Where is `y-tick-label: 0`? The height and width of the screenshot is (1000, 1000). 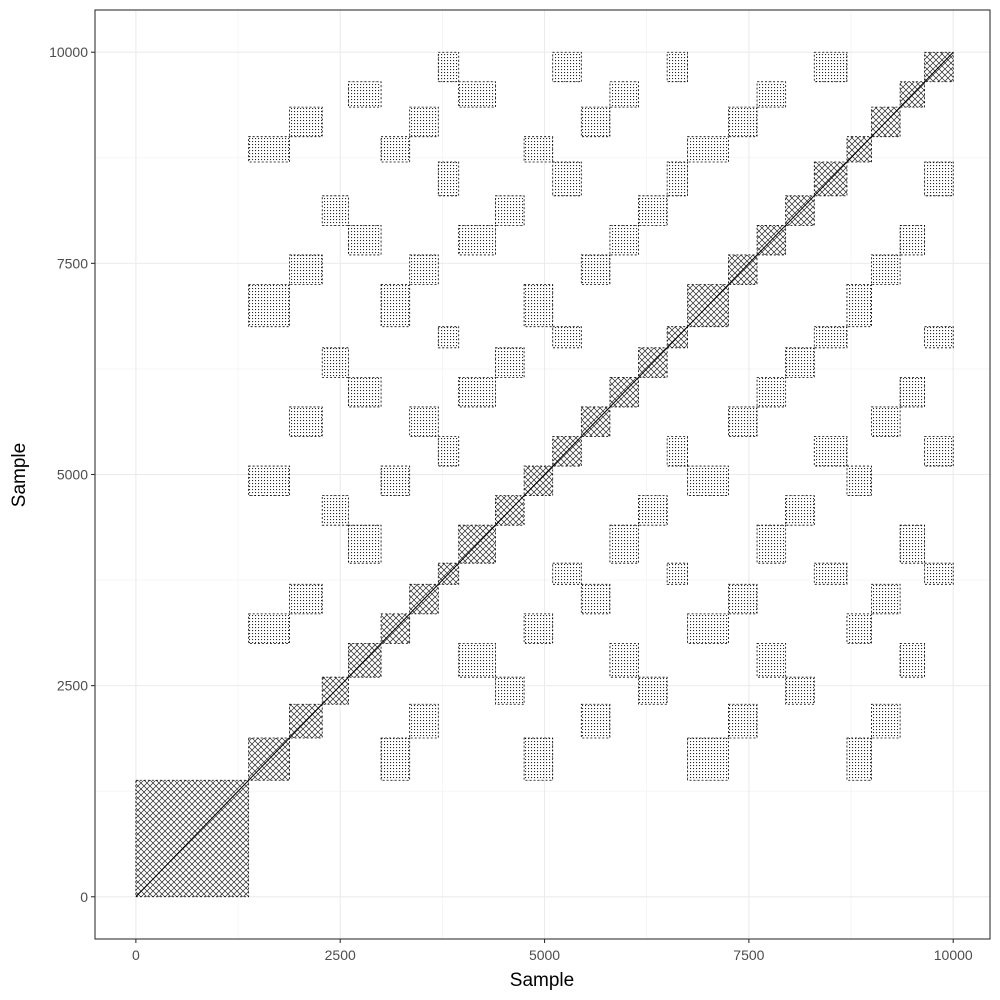
y-tick-label: 0 is located at coordinates (84, 897).